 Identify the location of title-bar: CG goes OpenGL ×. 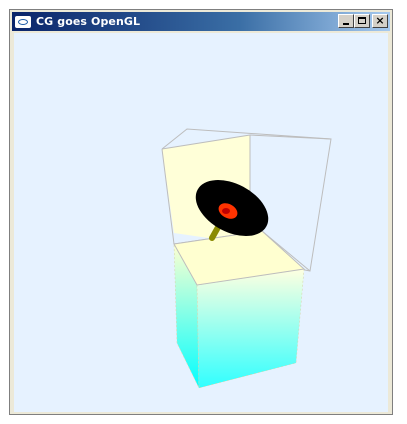
(201, 21).